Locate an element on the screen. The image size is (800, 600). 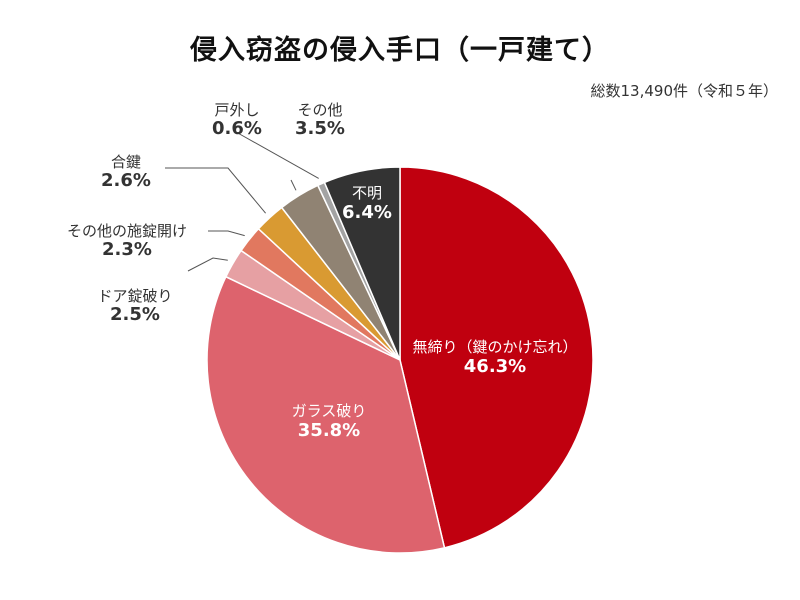
label-fumei-pct: 6.4% is located at coordinates (367, 212).